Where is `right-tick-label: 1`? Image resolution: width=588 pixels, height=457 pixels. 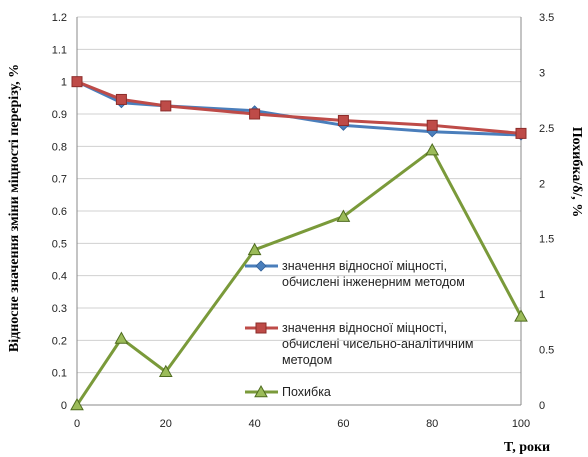 right-tick-label: 1 is located at coordinates (542, 295).